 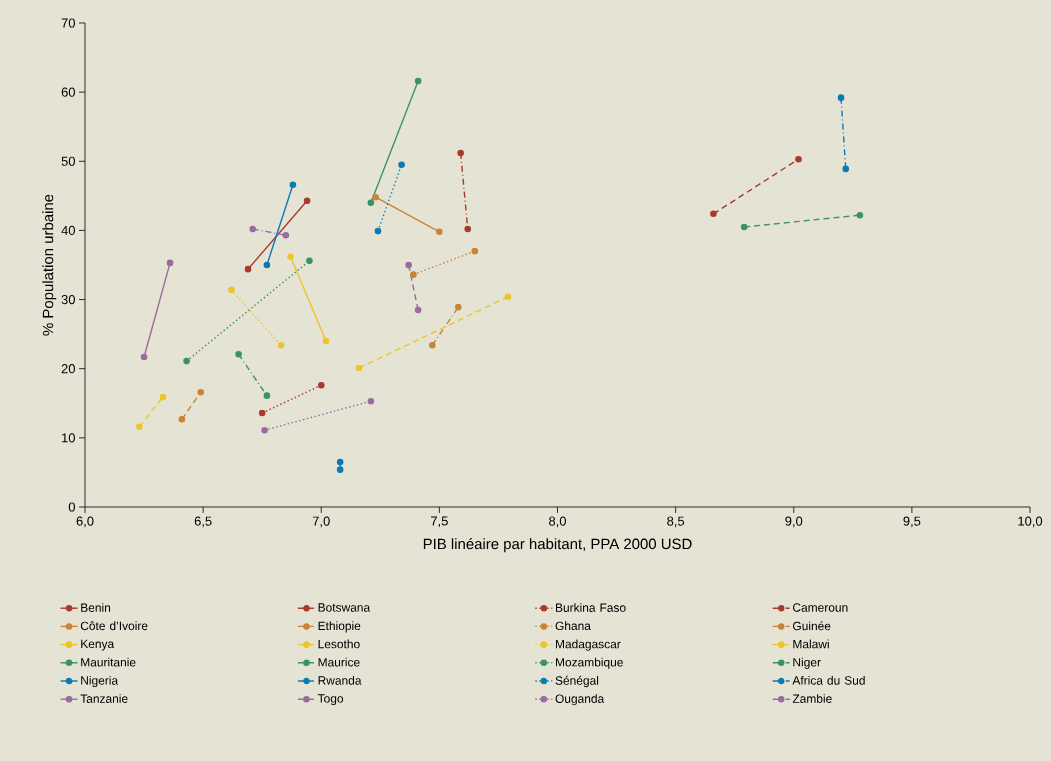 What do you see at coordinates (68, 299) in the screenshot?
I see `y-tick-label: 30` at bounding box center [68, 299].